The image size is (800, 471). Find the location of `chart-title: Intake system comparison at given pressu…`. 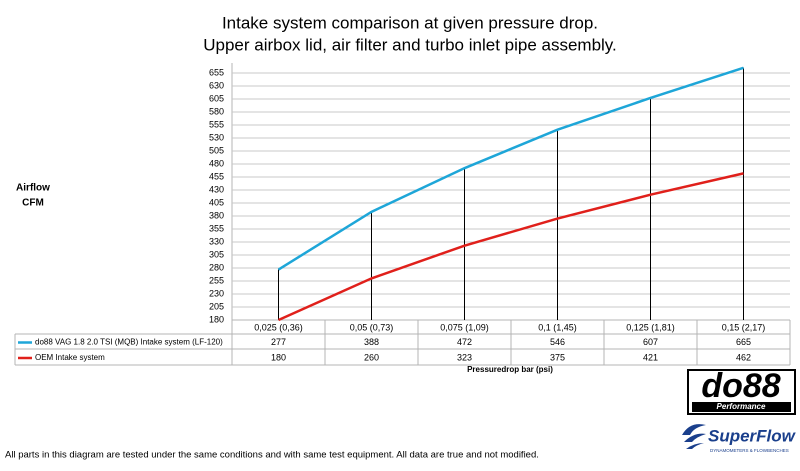

chart-title: Intake system comparison at given pressu… is located at coordinates (410, 22).